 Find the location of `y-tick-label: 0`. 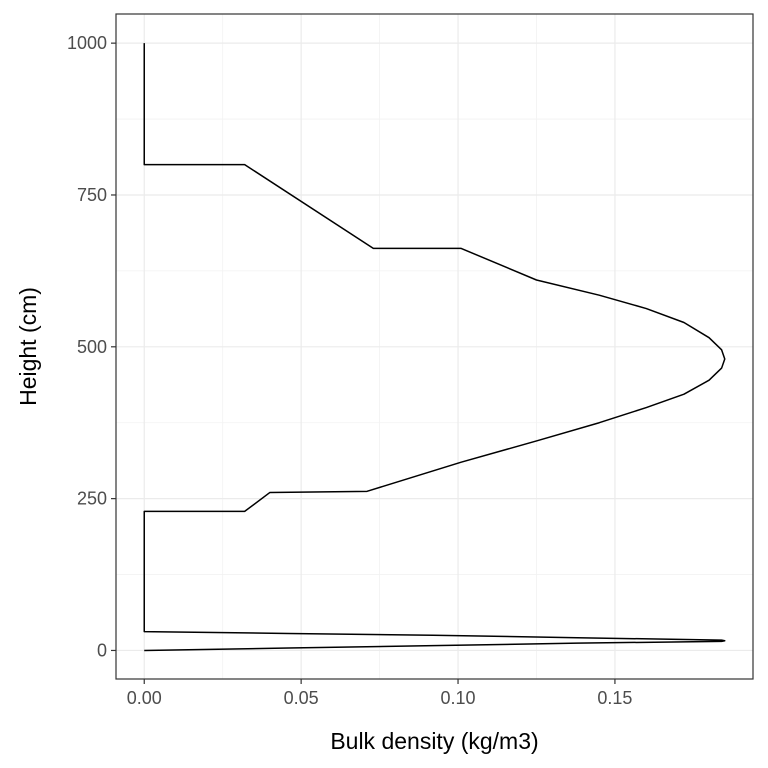

y-tick-label: 0 is located at coordinates (102, 650).